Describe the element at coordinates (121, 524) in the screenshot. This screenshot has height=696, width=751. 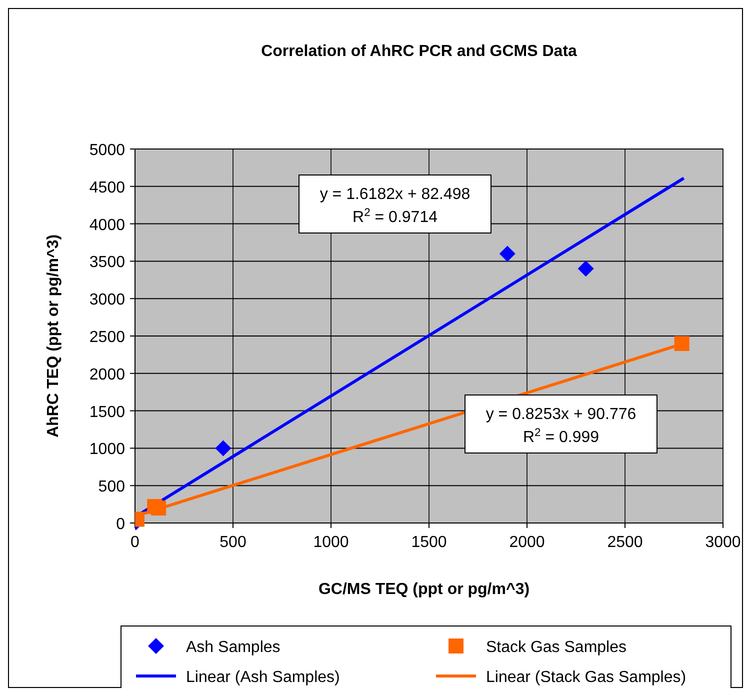
I see `y-tick-label: 0` at that location.